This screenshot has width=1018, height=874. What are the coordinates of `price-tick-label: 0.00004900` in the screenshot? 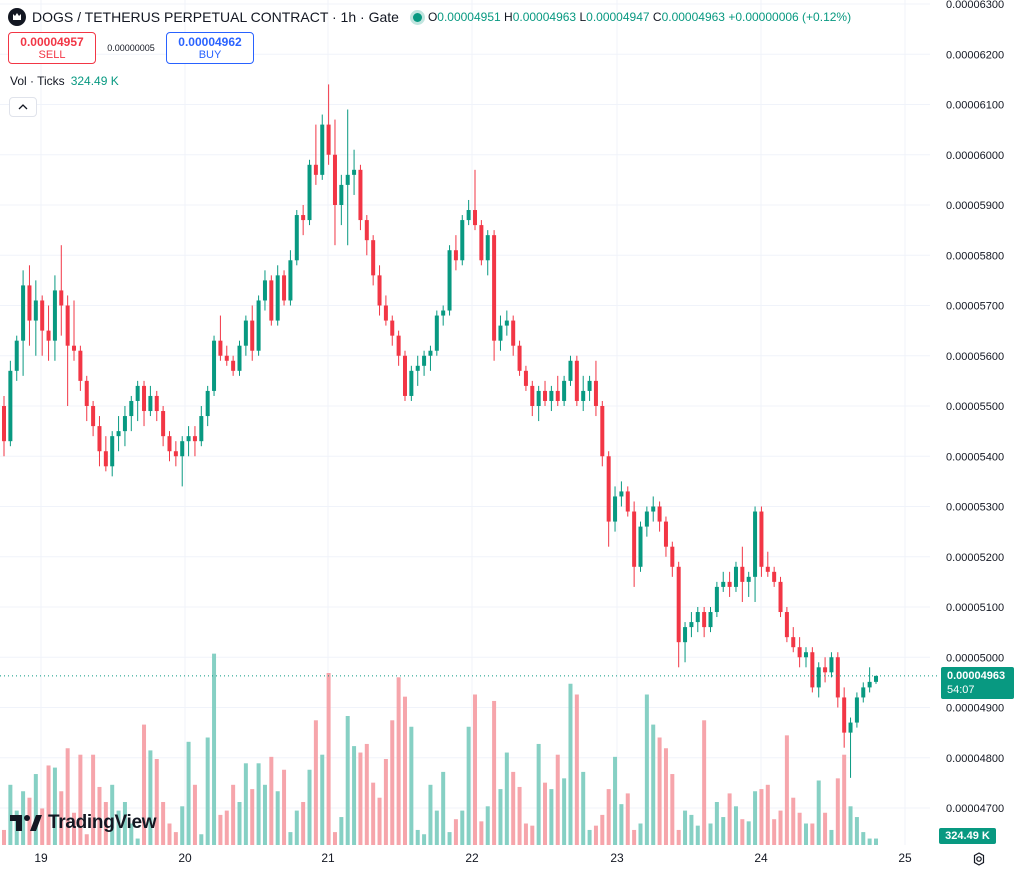 It's located at (975, 709).